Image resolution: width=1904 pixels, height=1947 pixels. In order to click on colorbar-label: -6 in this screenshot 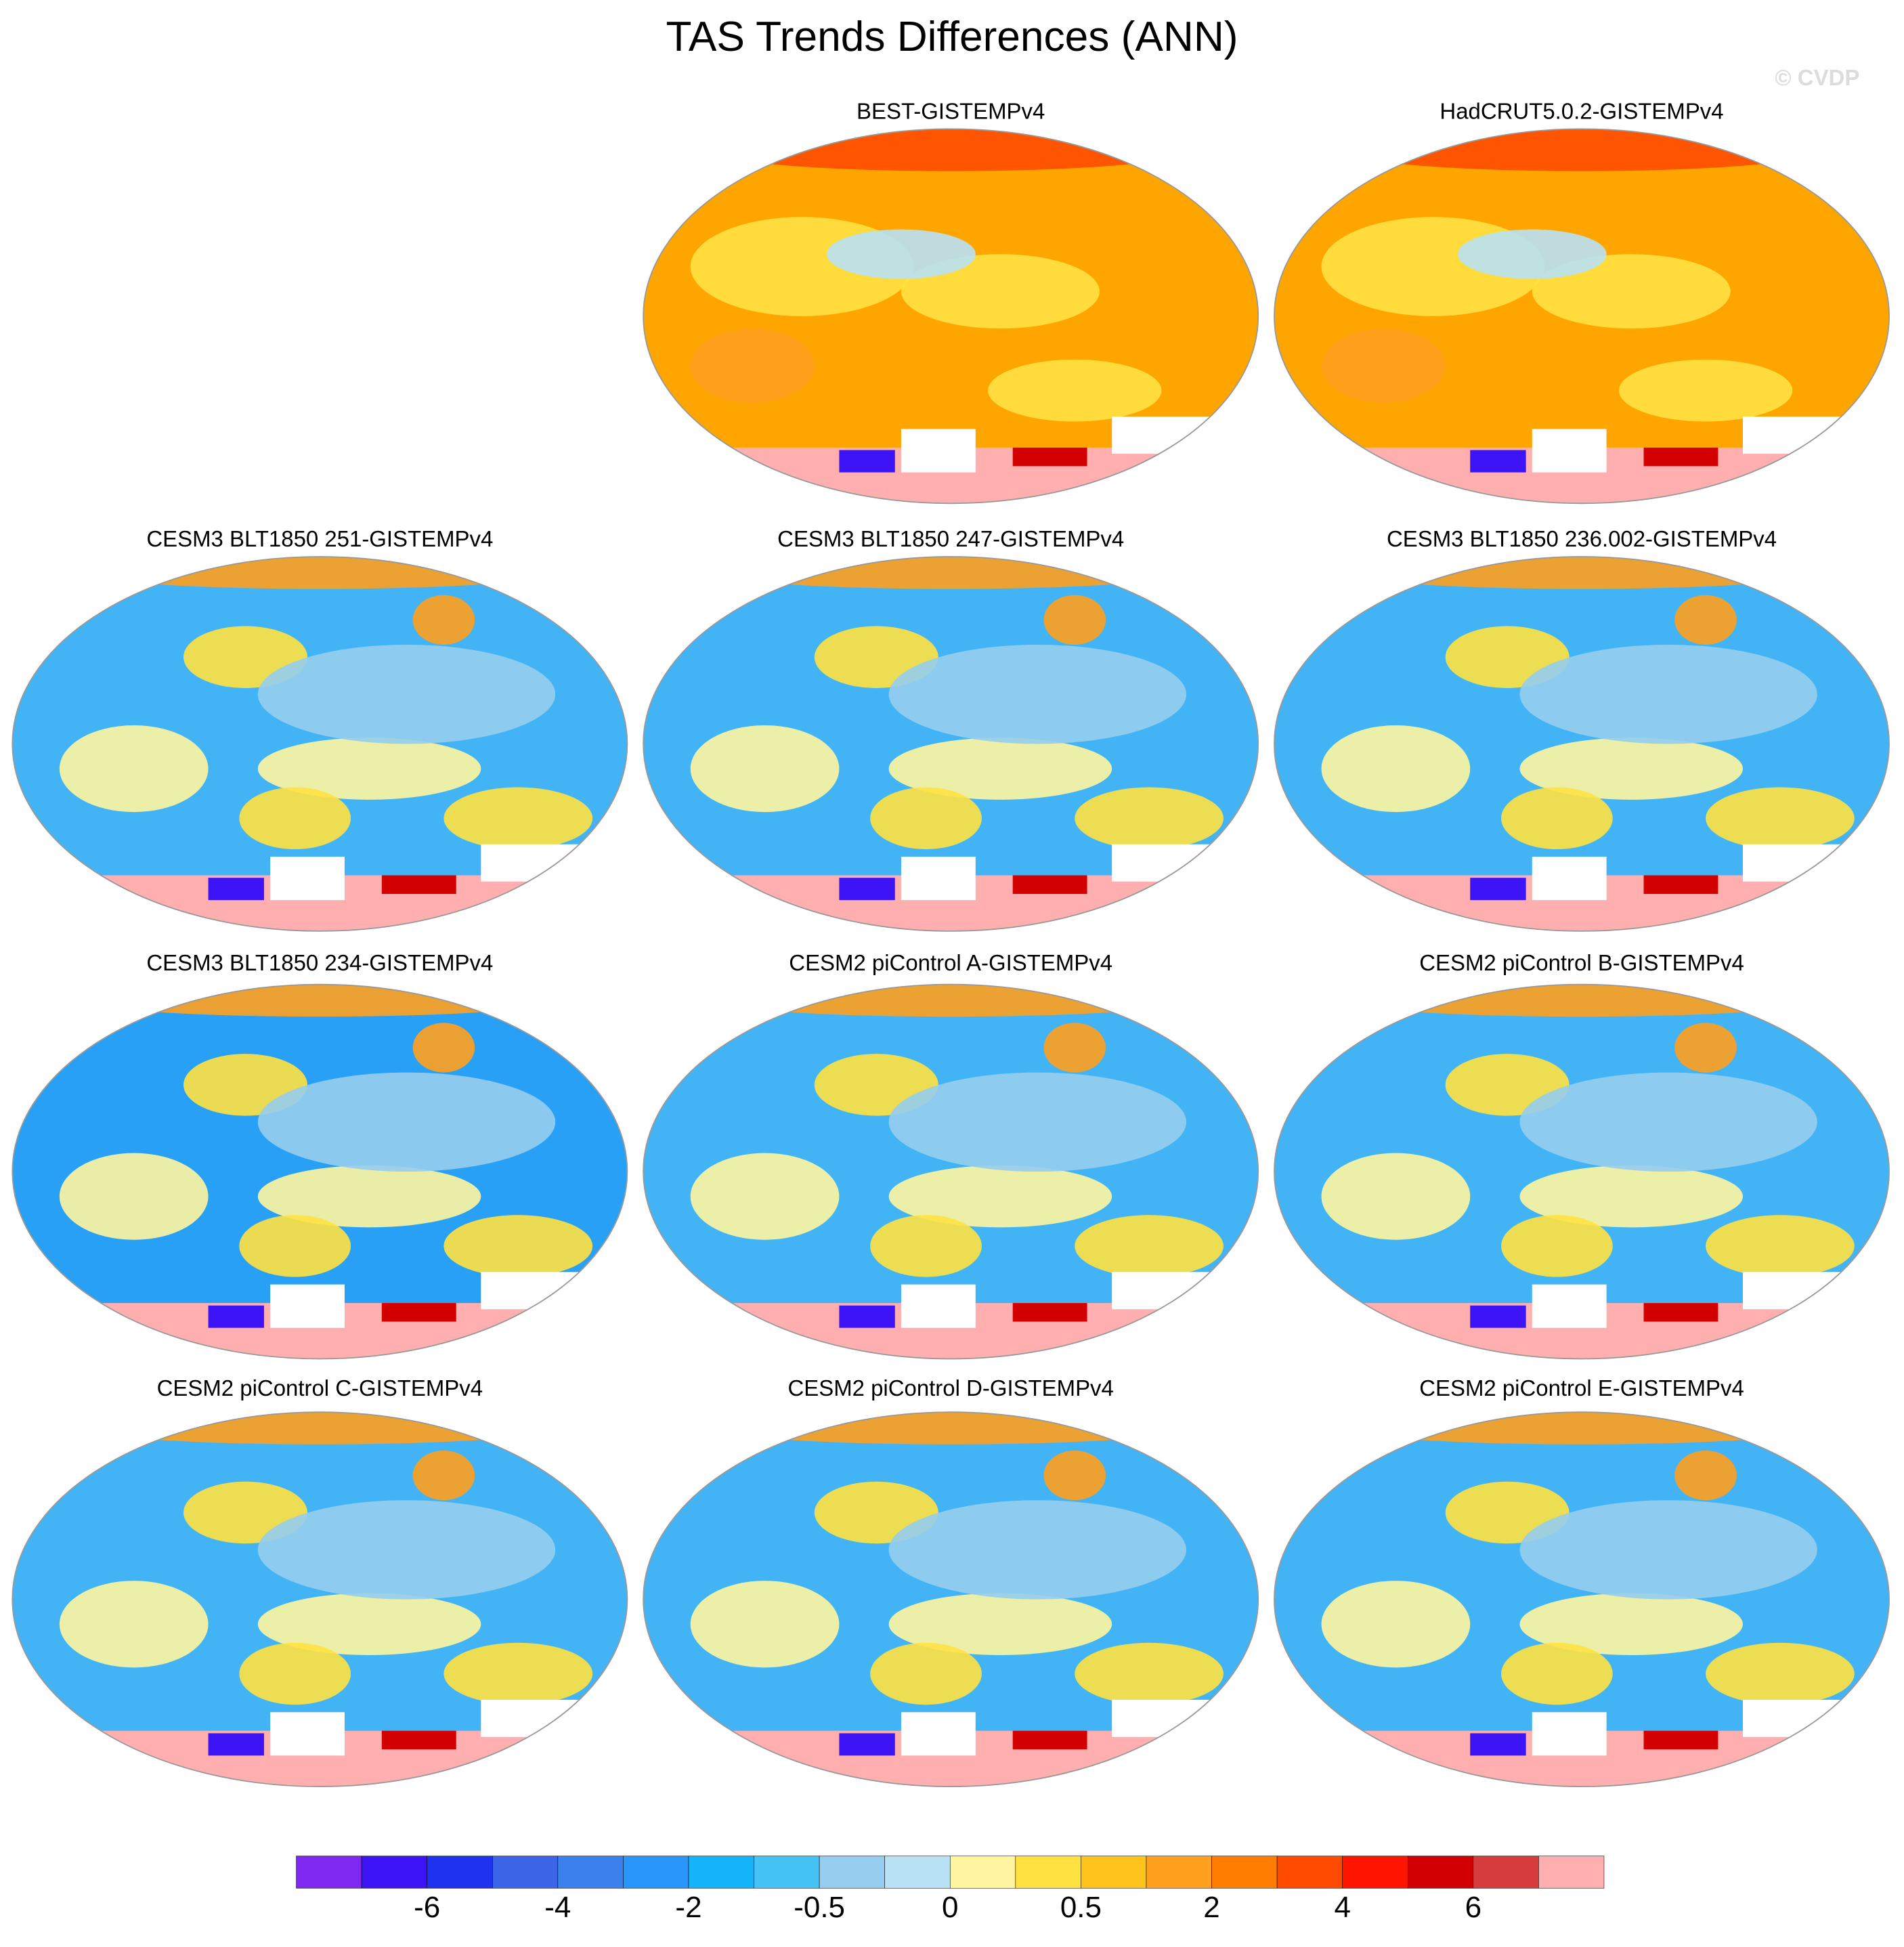, I will do `click(427, 1907)`.